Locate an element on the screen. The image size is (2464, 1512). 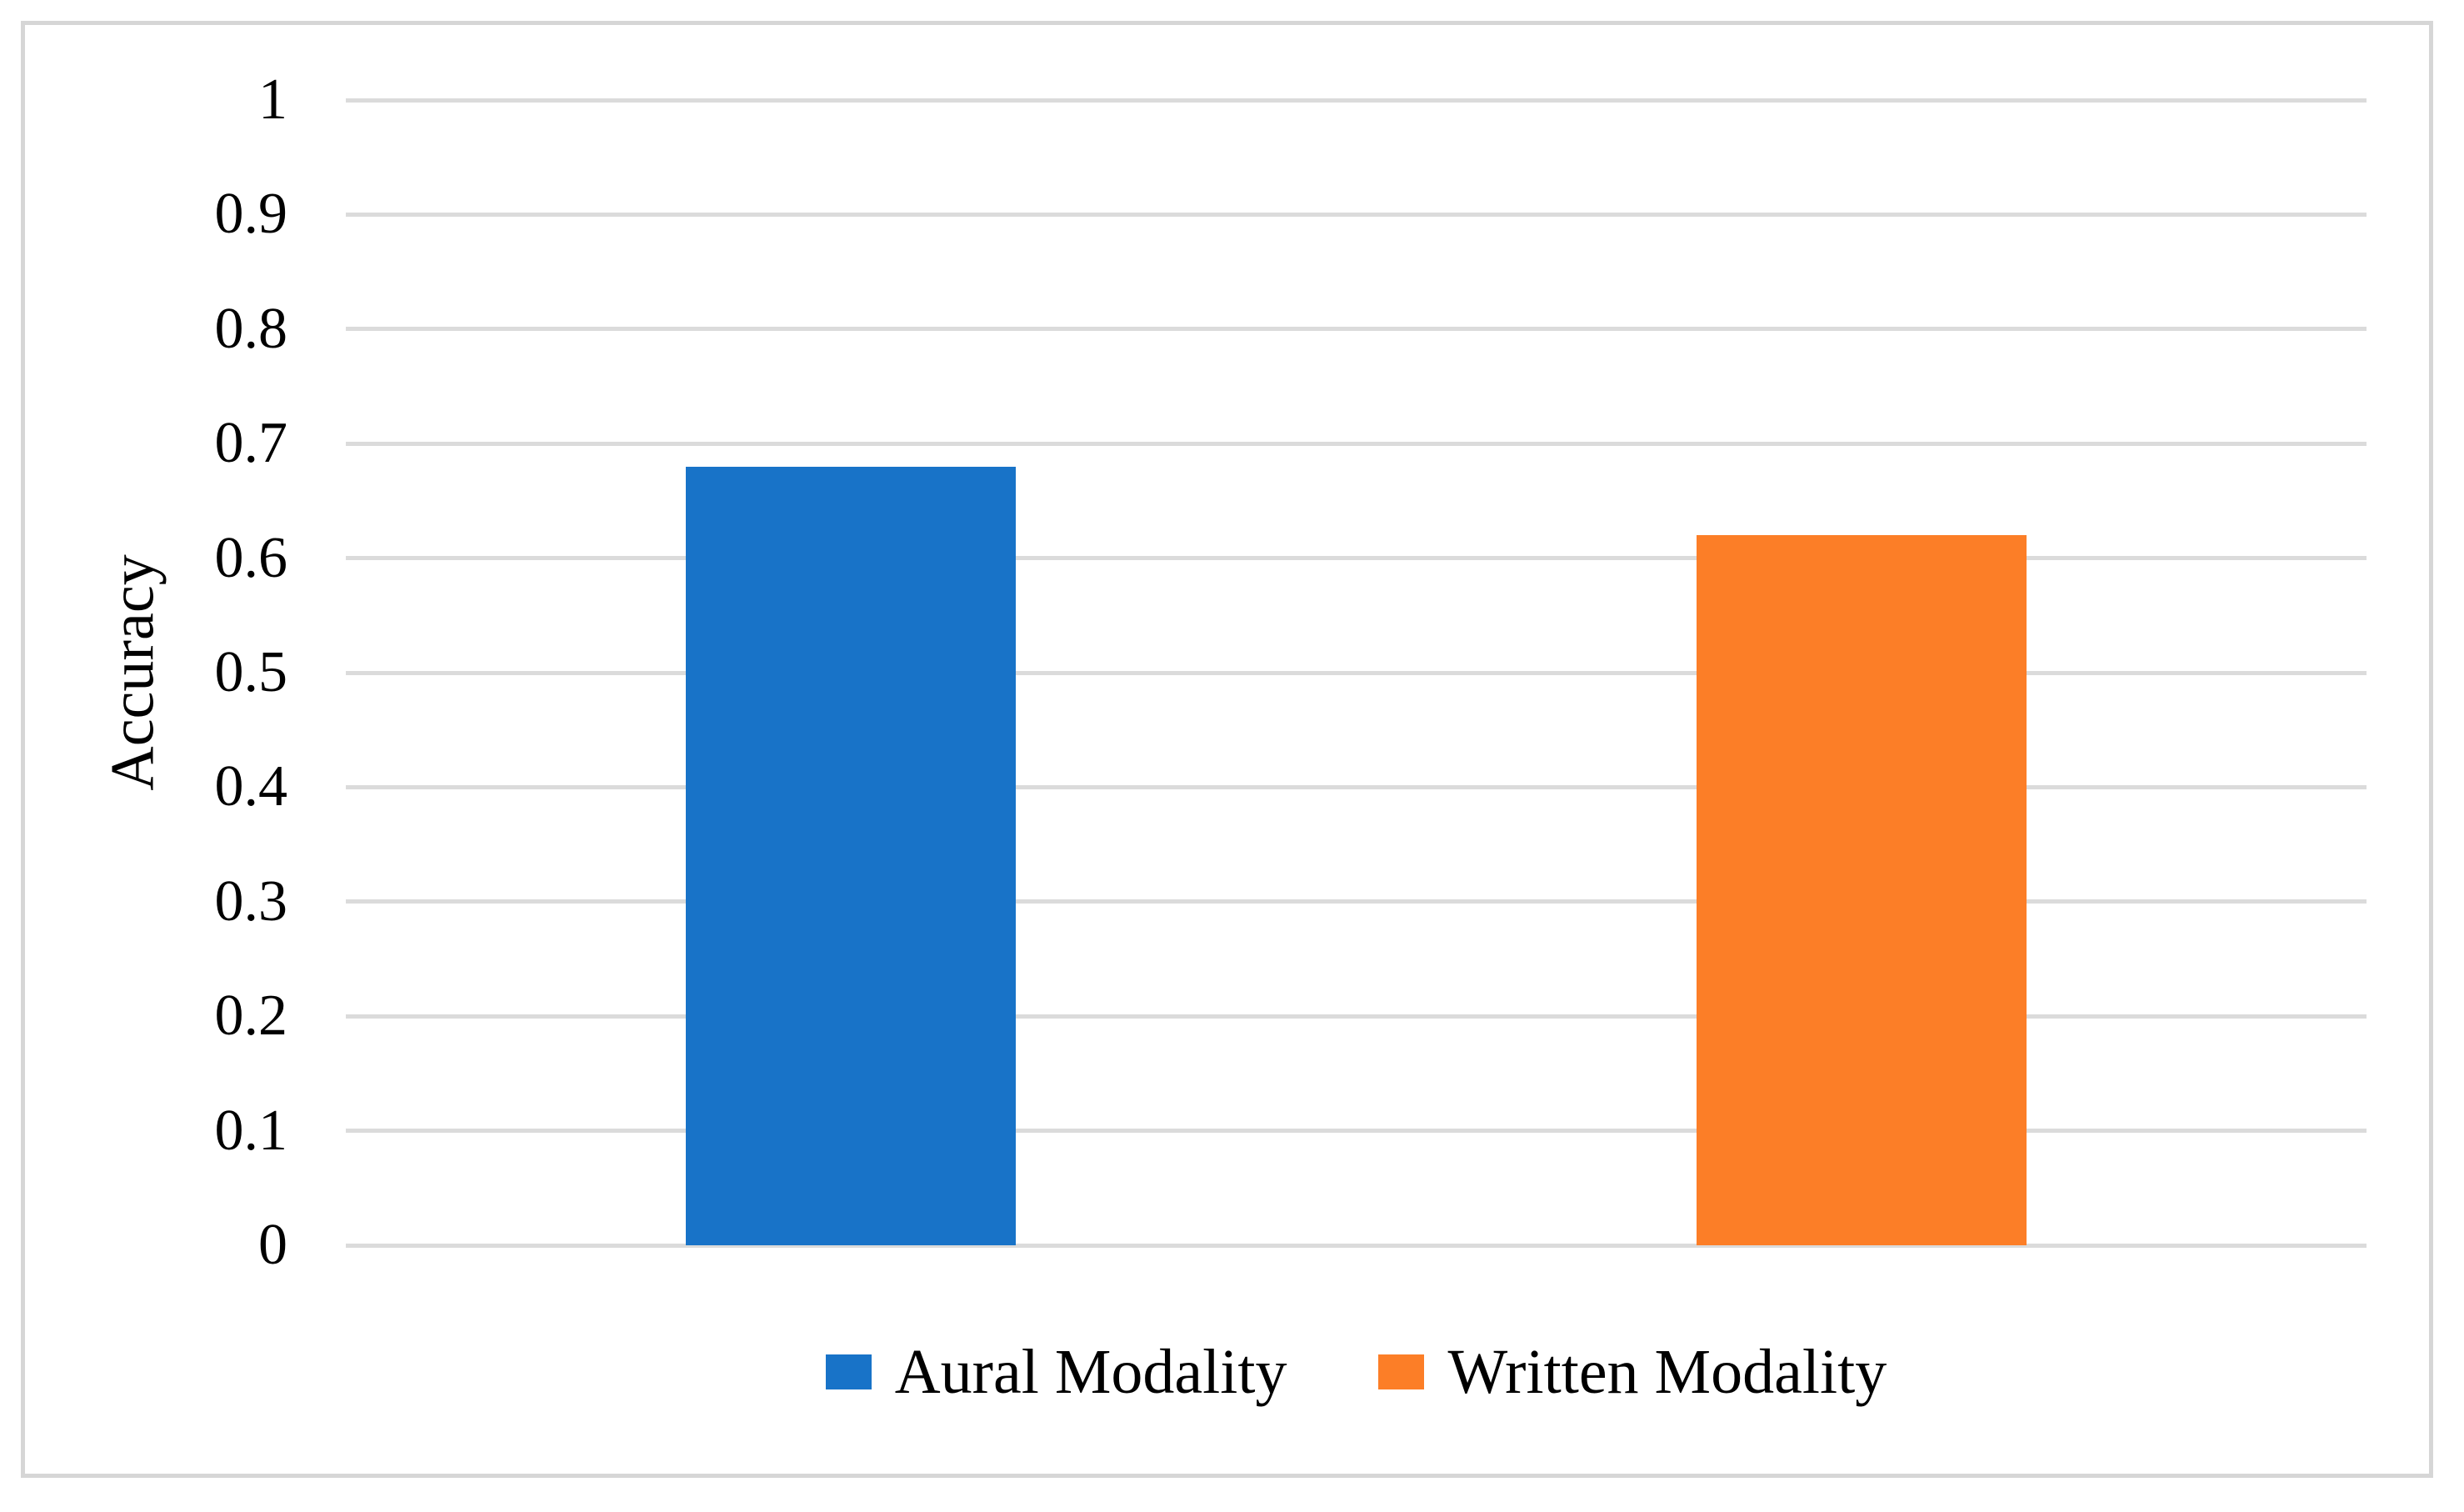
legend-item-written-modality: Written Modality is located at coordinates (1632, 1372).